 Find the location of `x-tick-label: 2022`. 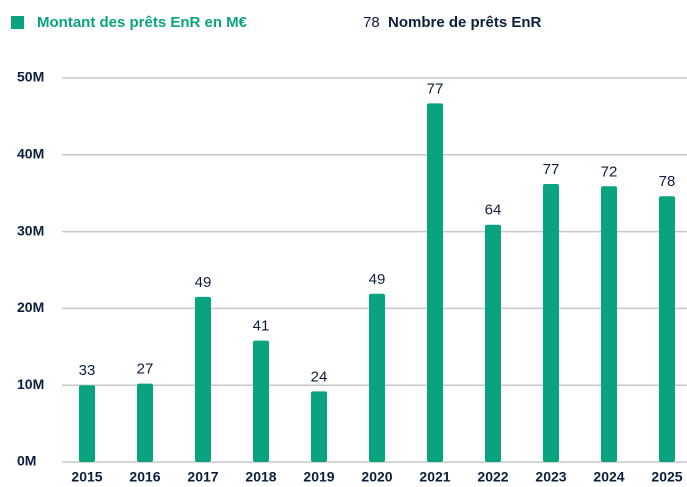

x-tick-label: 2022 is located at coordinates (492, 477).